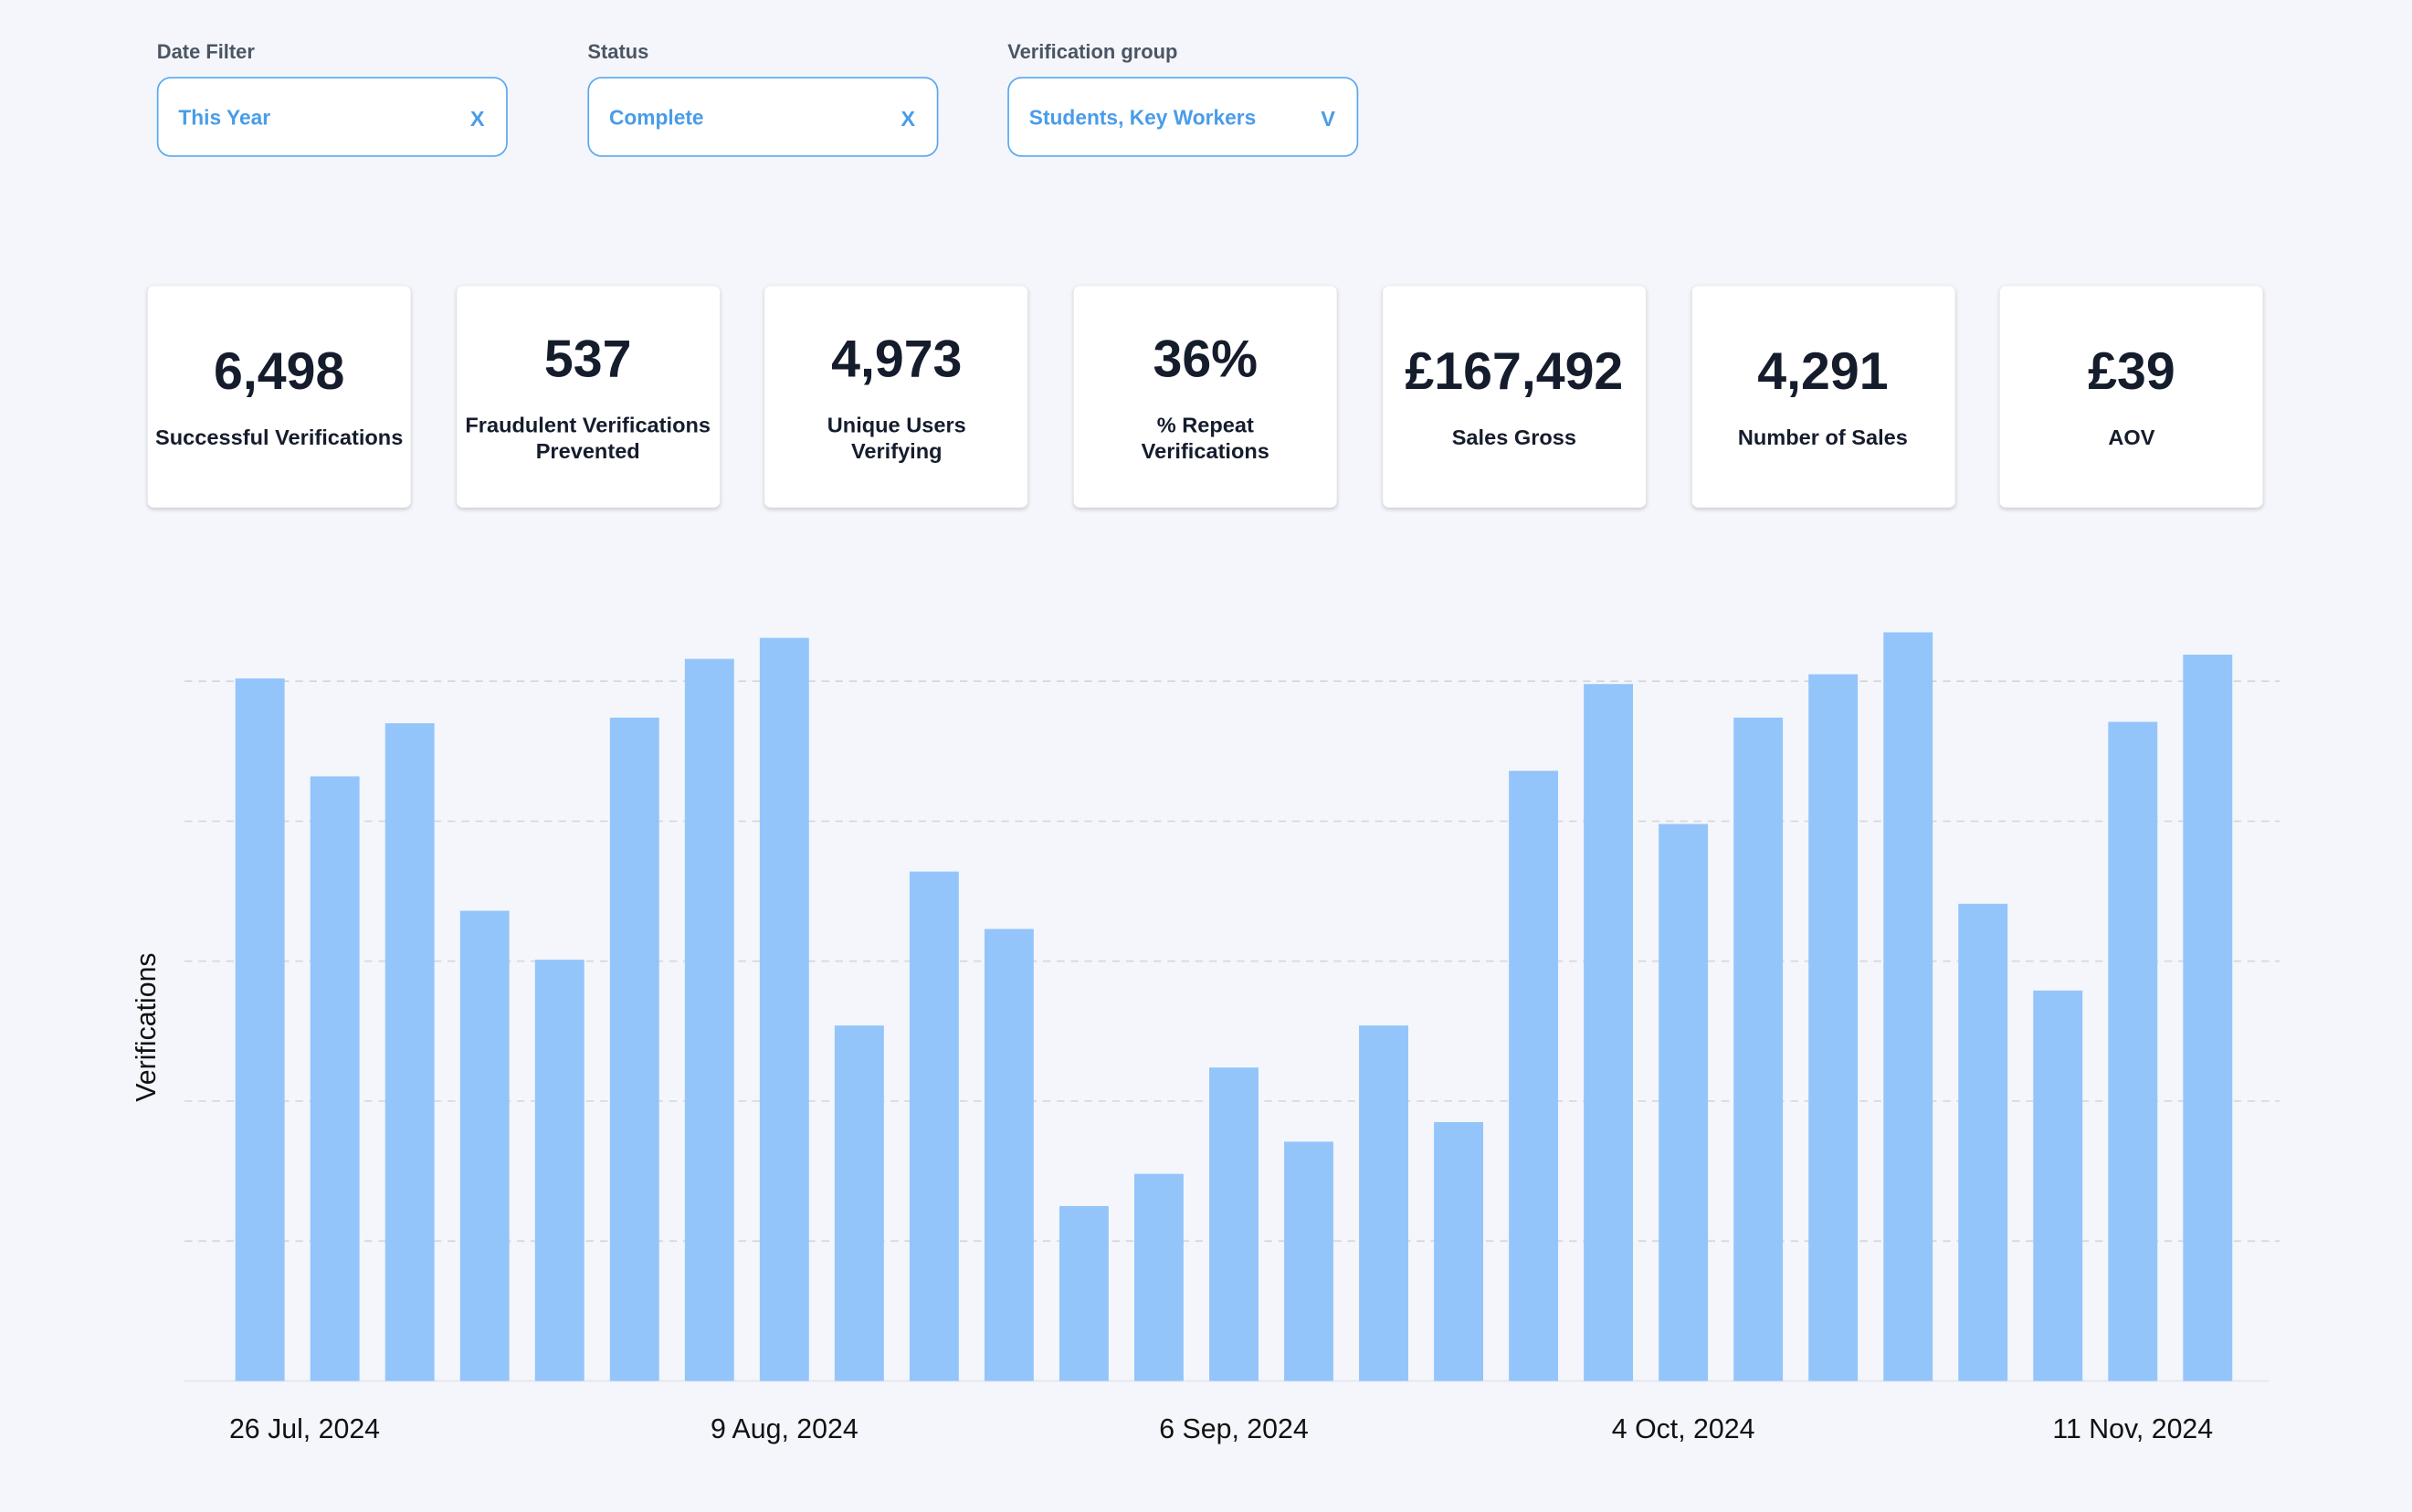 The width and height of the screenshot is (2412, 1512). I want to click on kpi-label: Fraudulent Verifications Prevented, so click(588, 437).